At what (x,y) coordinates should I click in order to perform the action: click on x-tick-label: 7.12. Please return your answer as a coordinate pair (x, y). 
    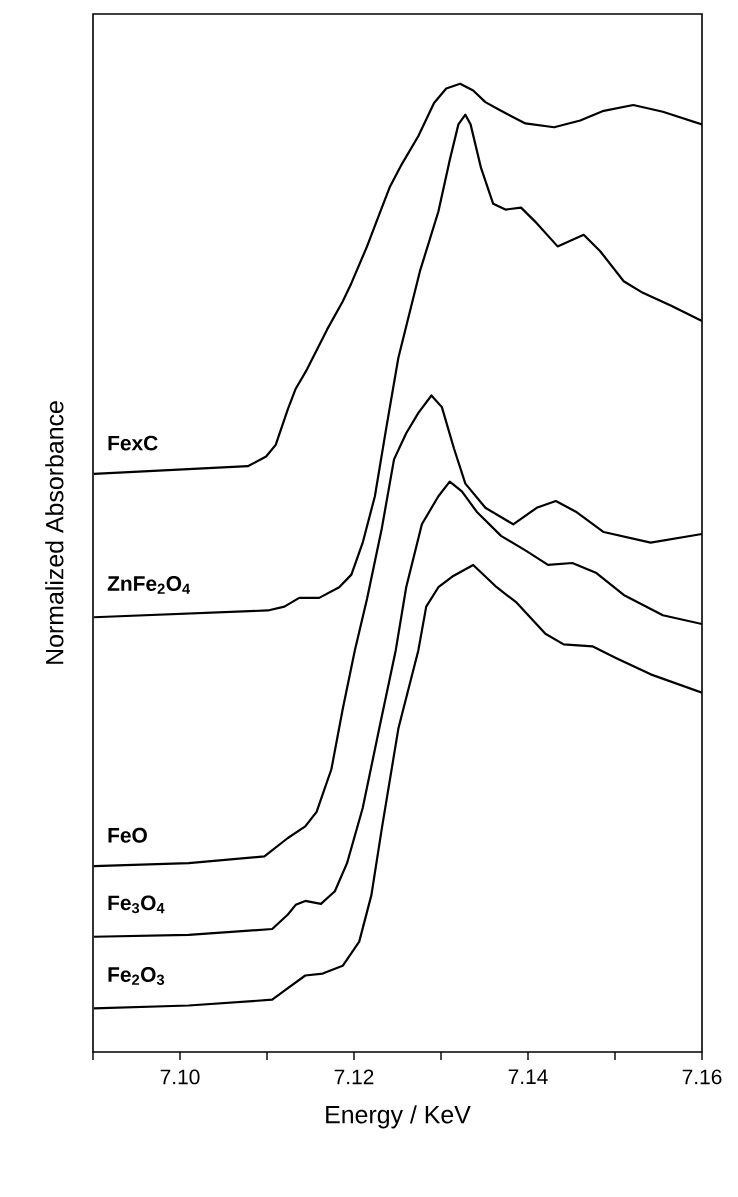
    Looking at the image, I should click on (354, 1077).